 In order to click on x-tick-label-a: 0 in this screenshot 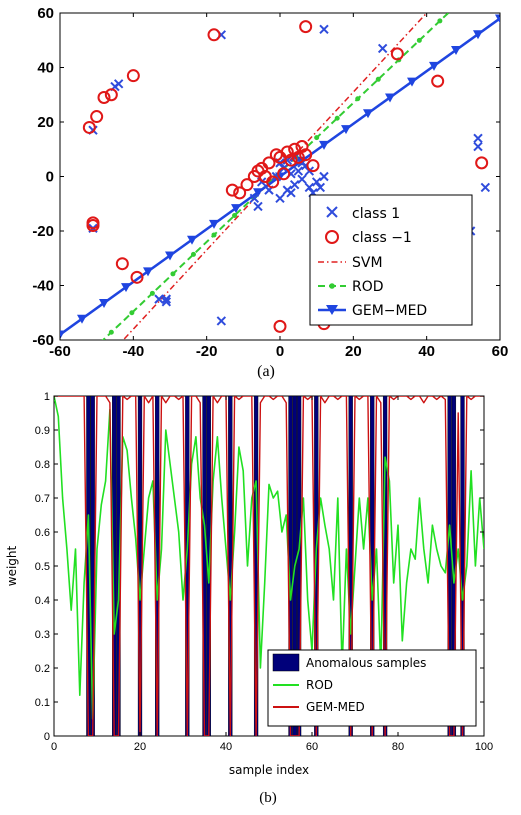, I will do `click(280, 351)`.